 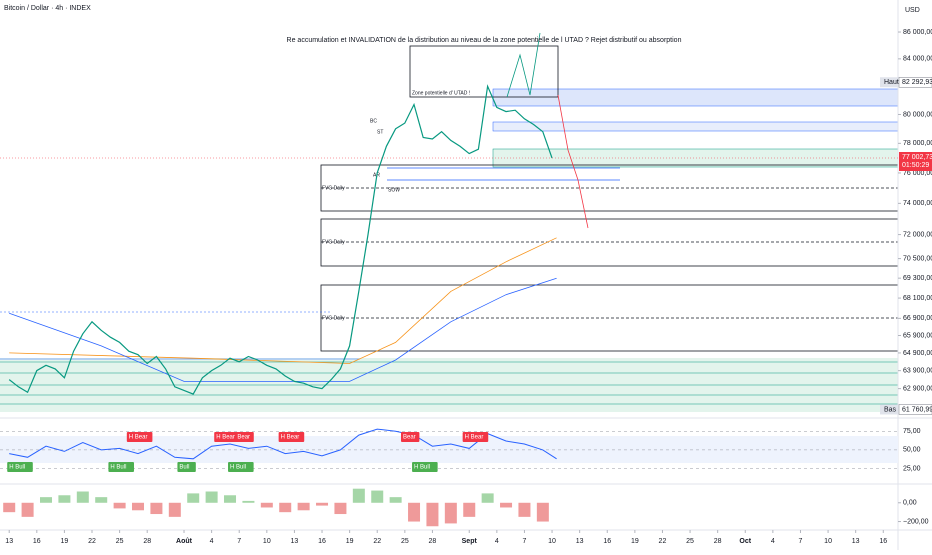 What do you see at coordinates (915, 165) in the screenshot?
I see `countdown: 01:50:29` at bounding box center [915, 165].